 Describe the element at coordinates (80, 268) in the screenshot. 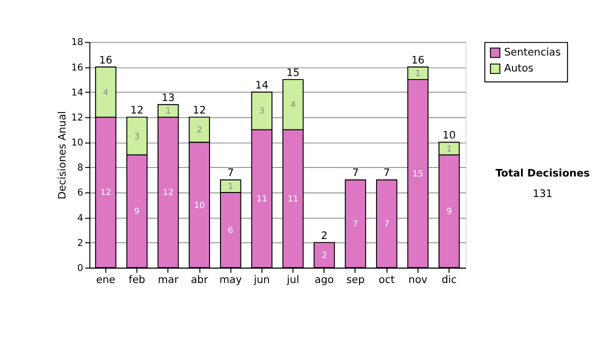

I see `y-tick-label: 0` at that location.